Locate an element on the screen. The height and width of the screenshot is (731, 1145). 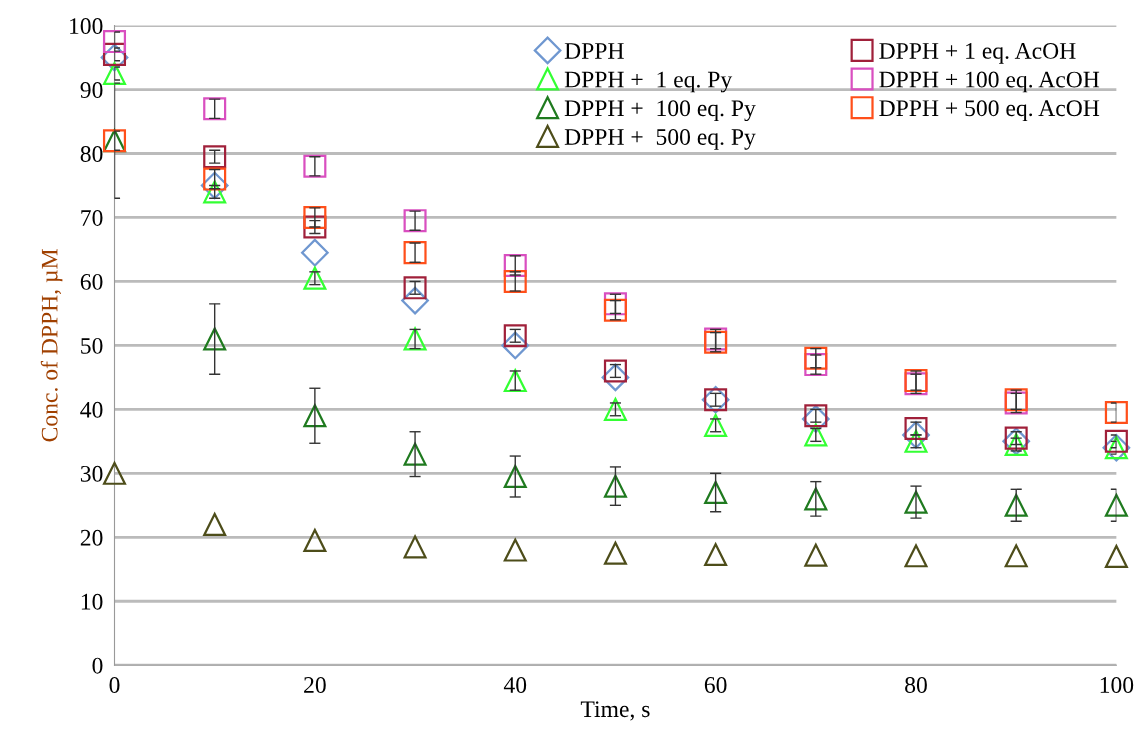
legend-label: DPPH + 500 eq. AcOH is located at coordinates (989, 110).